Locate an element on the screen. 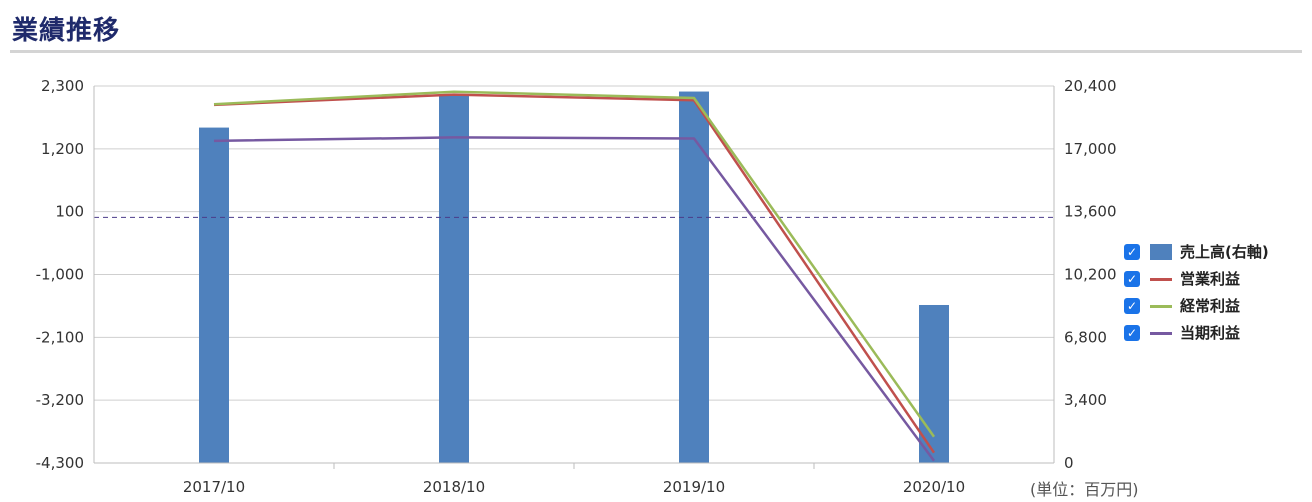 The height and width of the screenshot is (502, 1312). y-left-tick-label: 2,300 is located at coordinates (62, 86).